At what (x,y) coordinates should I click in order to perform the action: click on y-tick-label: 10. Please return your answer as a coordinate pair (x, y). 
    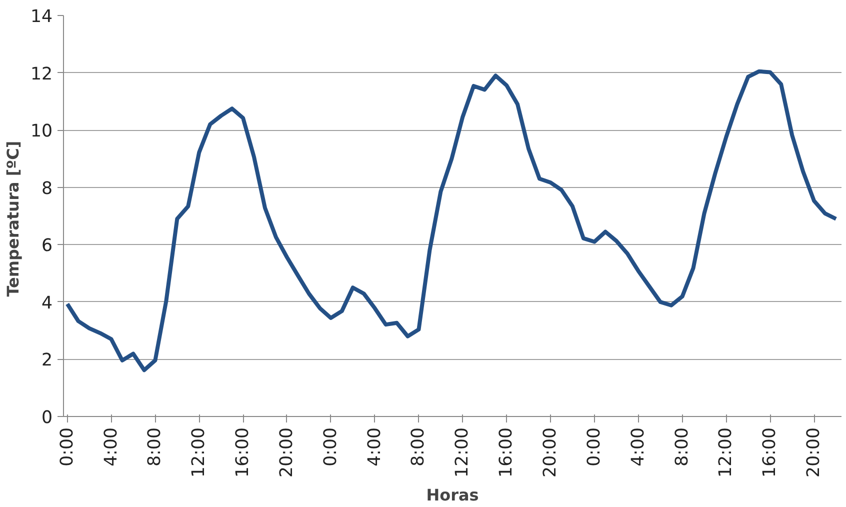
    Looking at the image, I should click on (41, 132).